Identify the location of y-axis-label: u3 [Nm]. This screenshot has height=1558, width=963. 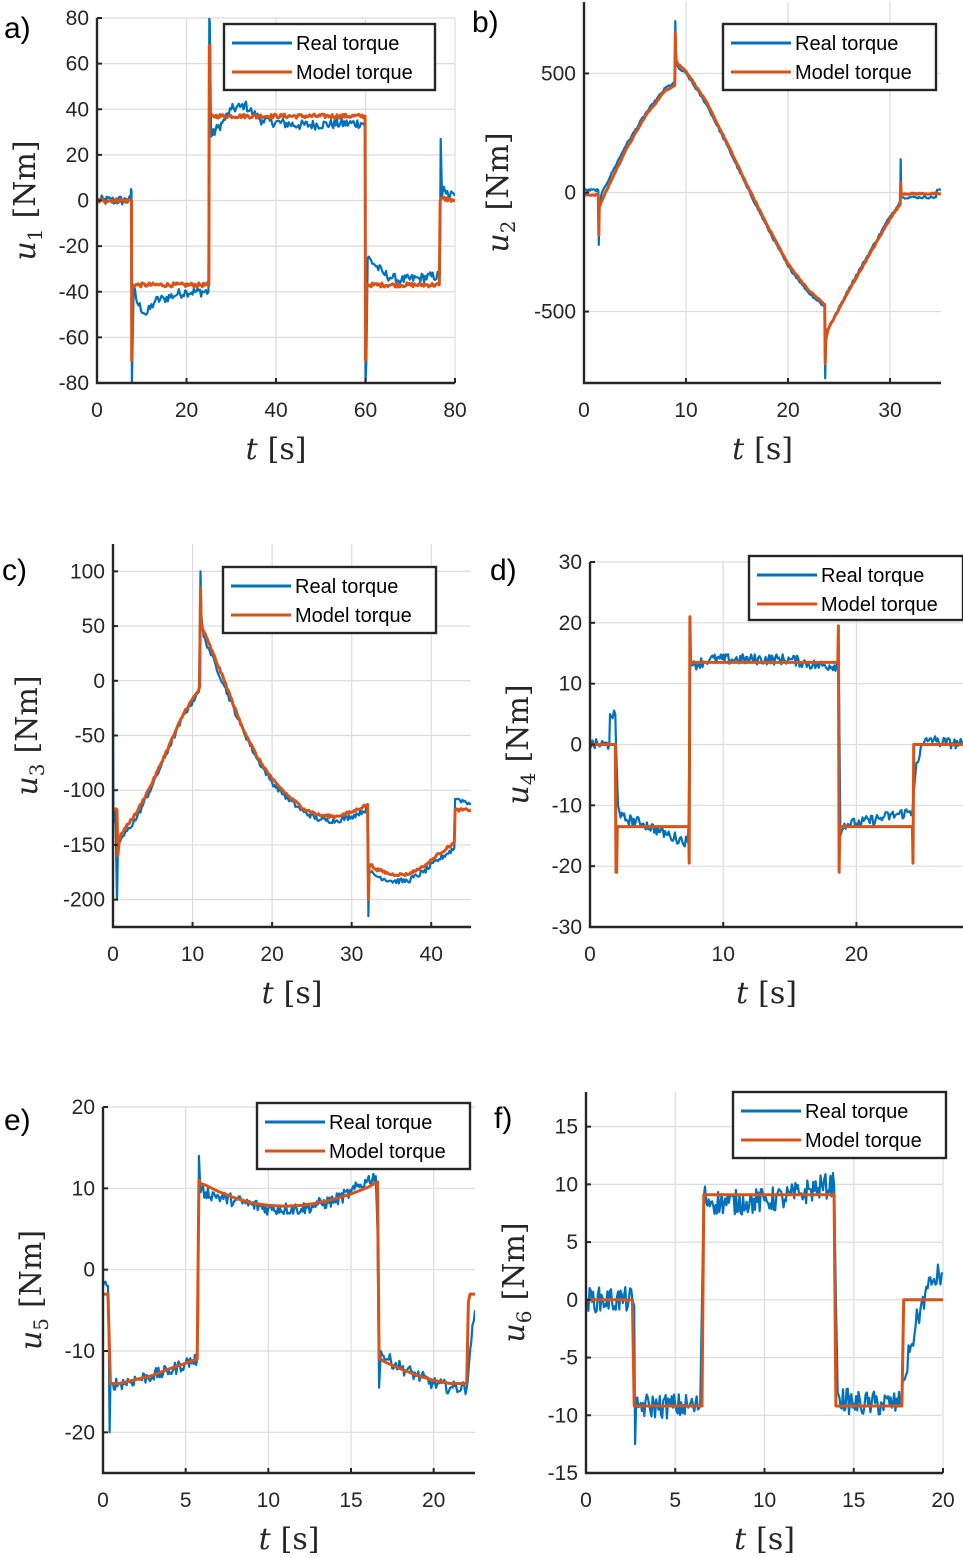
(29, 735).